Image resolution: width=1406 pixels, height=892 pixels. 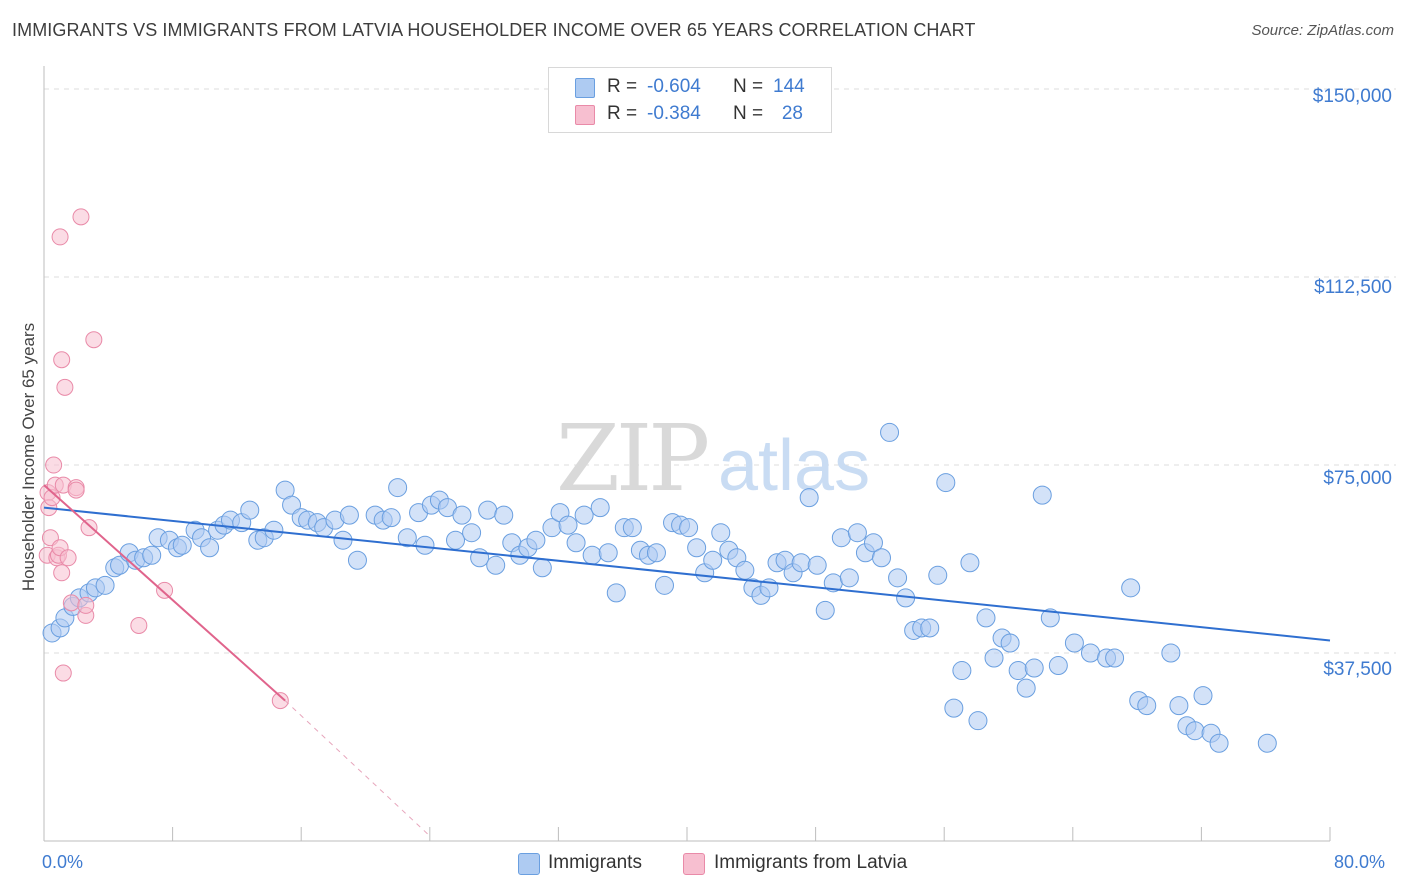 I want to click on trend-line-latvia, so click(x=164, y=593).